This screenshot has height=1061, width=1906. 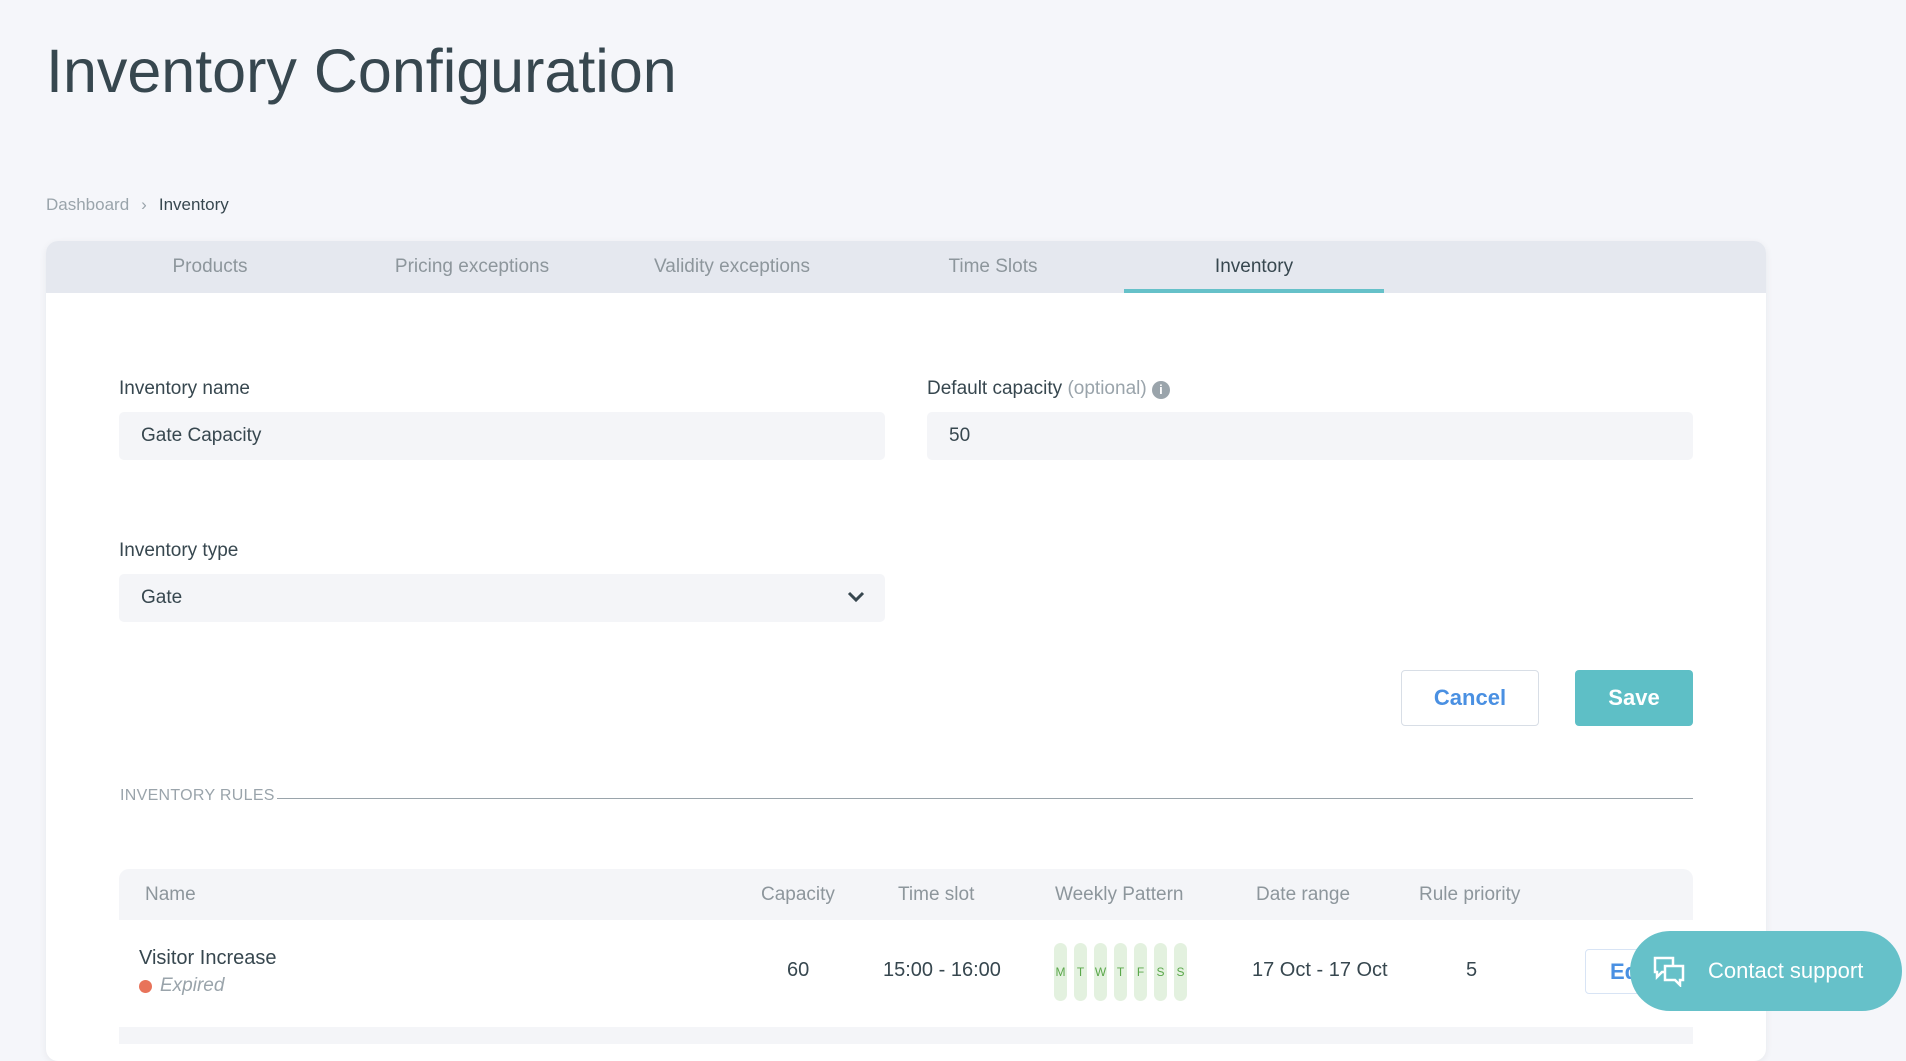 I want to click on inventory-name-input: Gate Capacity, so click(x=502, y=436).